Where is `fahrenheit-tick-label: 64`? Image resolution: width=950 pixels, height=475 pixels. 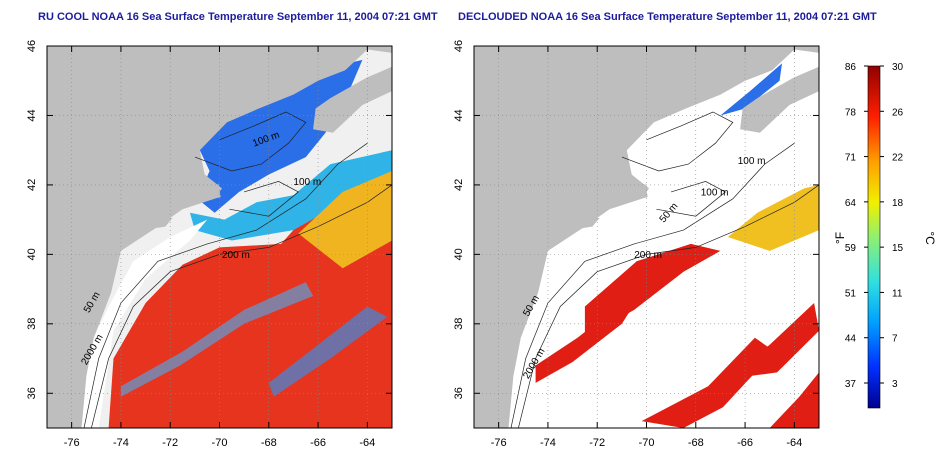
fahrenheit-tick-label: 64 is located at coordinates (851, 203).